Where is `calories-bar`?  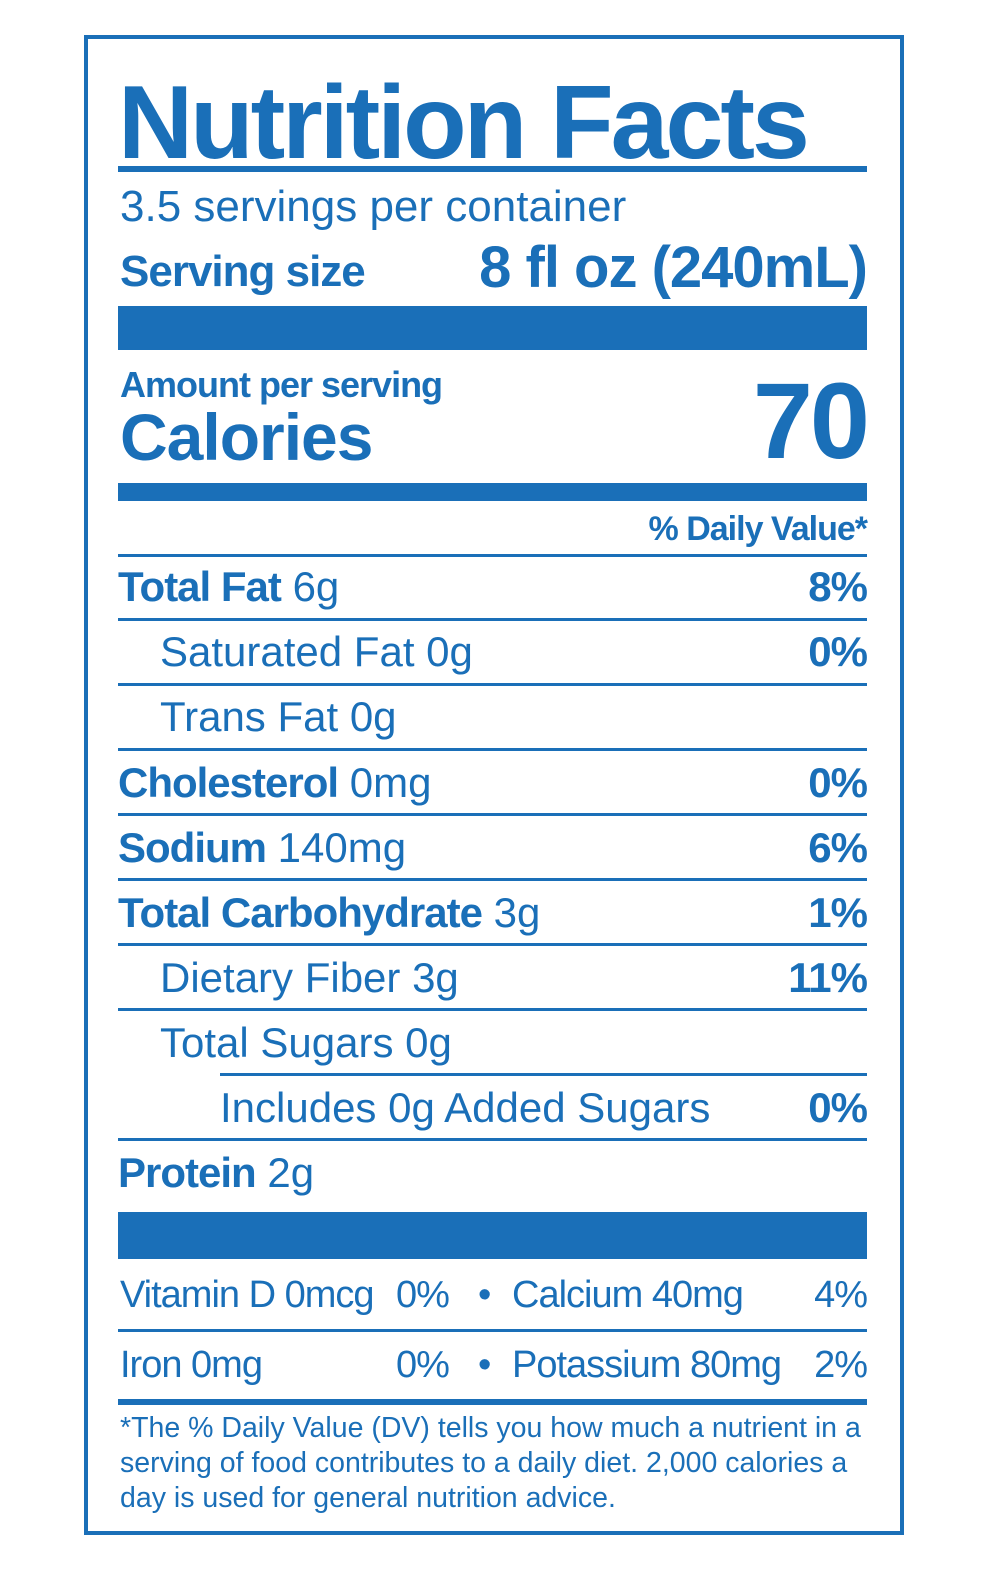 calories-bar is located at coordinates (492, 492).